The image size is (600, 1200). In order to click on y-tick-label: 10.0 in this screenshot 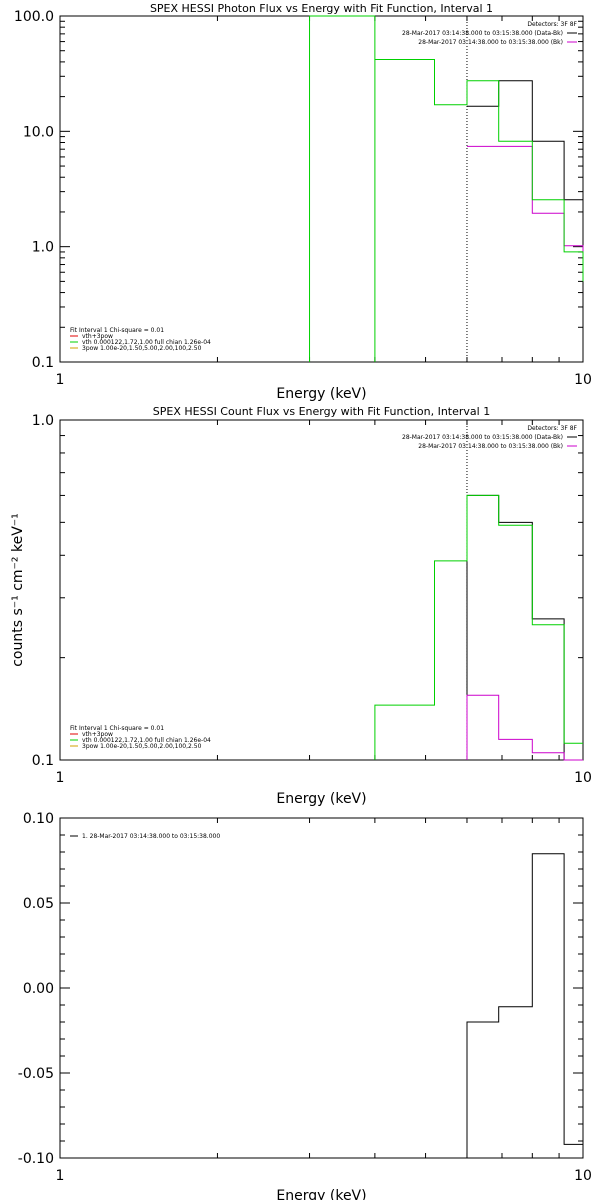, I will do `click(38, 132)`.